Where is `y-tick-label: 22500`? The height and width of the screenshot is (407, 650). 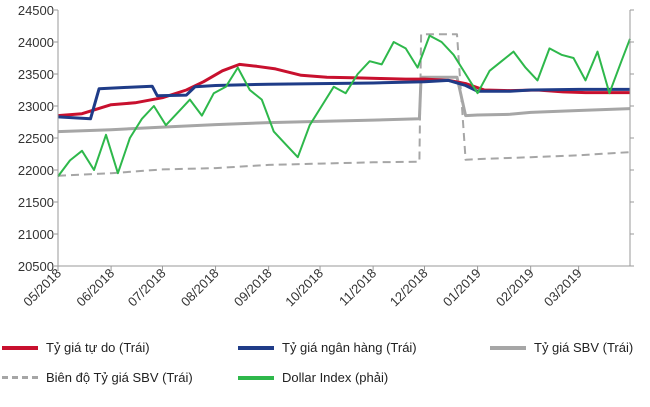 y-tick-label: 22500 is located at coordinates (36, 138).